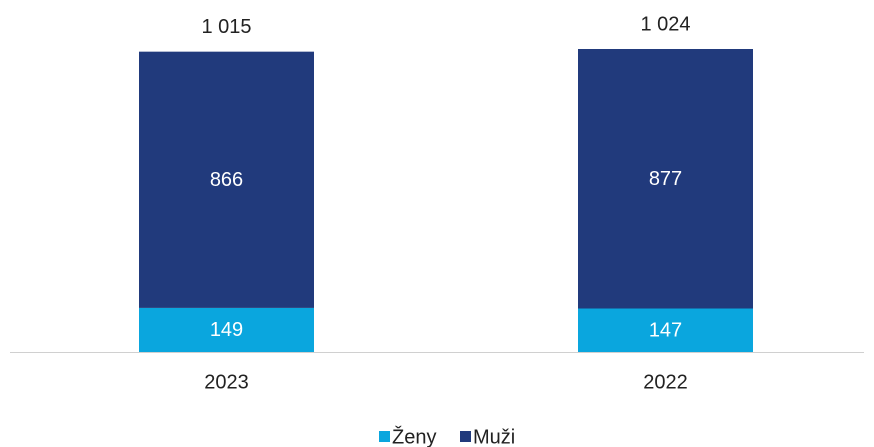  What do you see at coordinates (226, 382) in the screenshot?
I see `x-tick-label: 2023` at bounding box center [226, 382].